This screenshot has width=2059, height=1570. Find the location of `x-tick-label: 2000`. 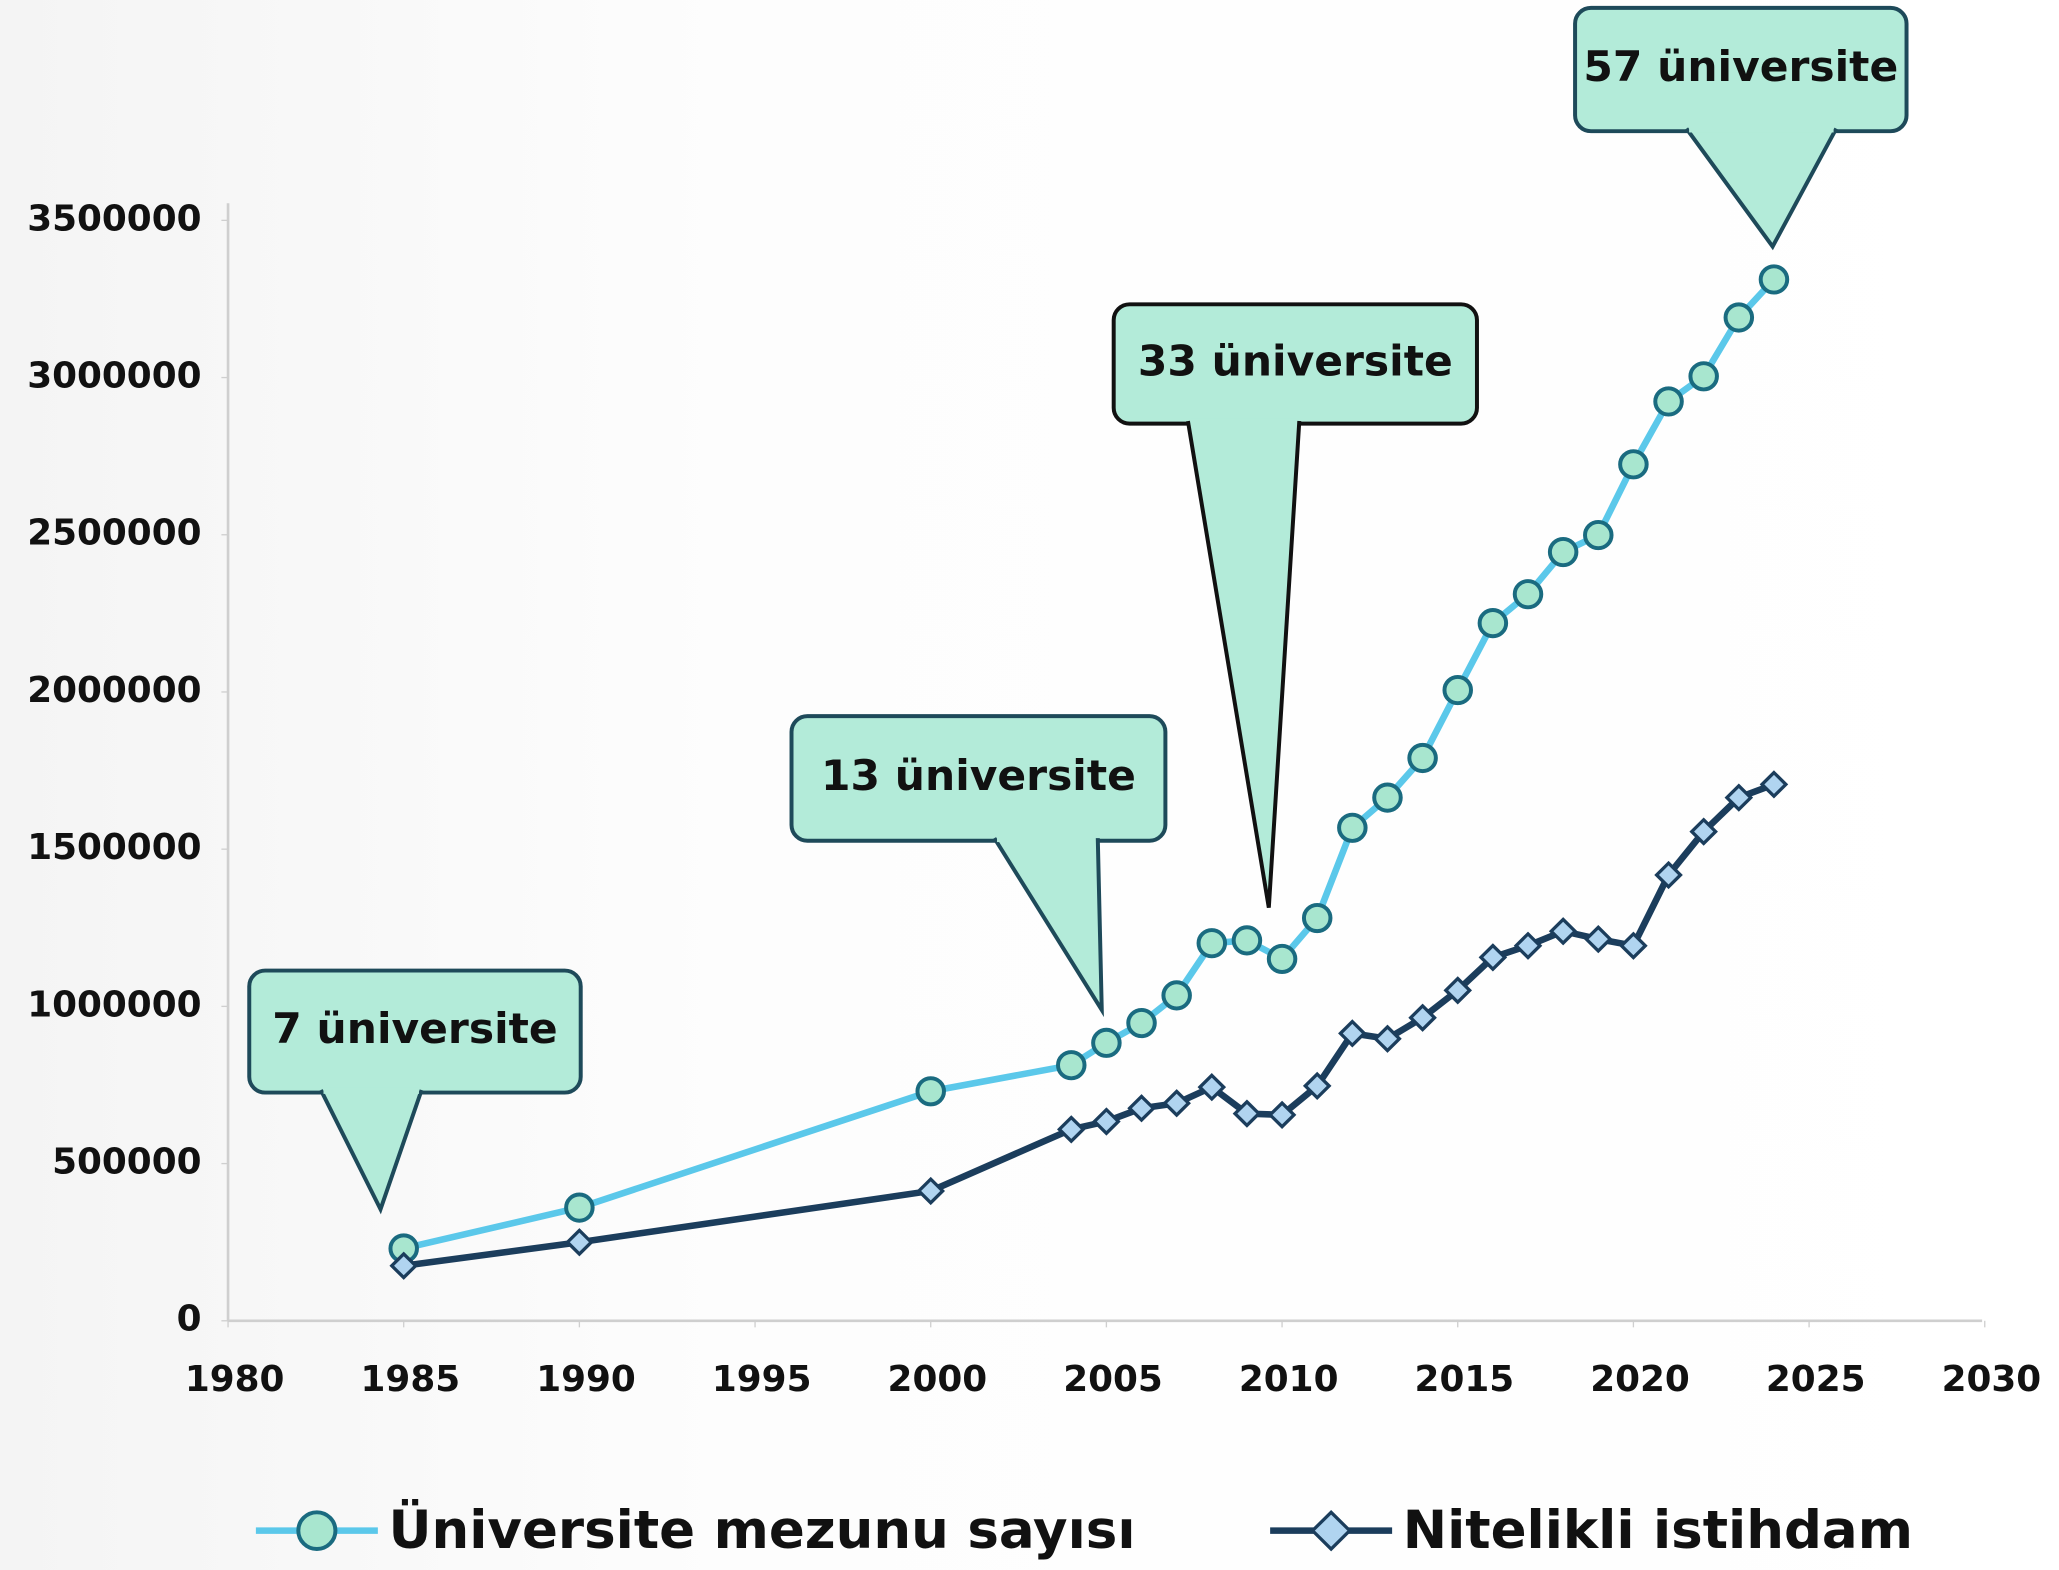

x-tick-label: 2000 is located at coordinates (938, 1379).